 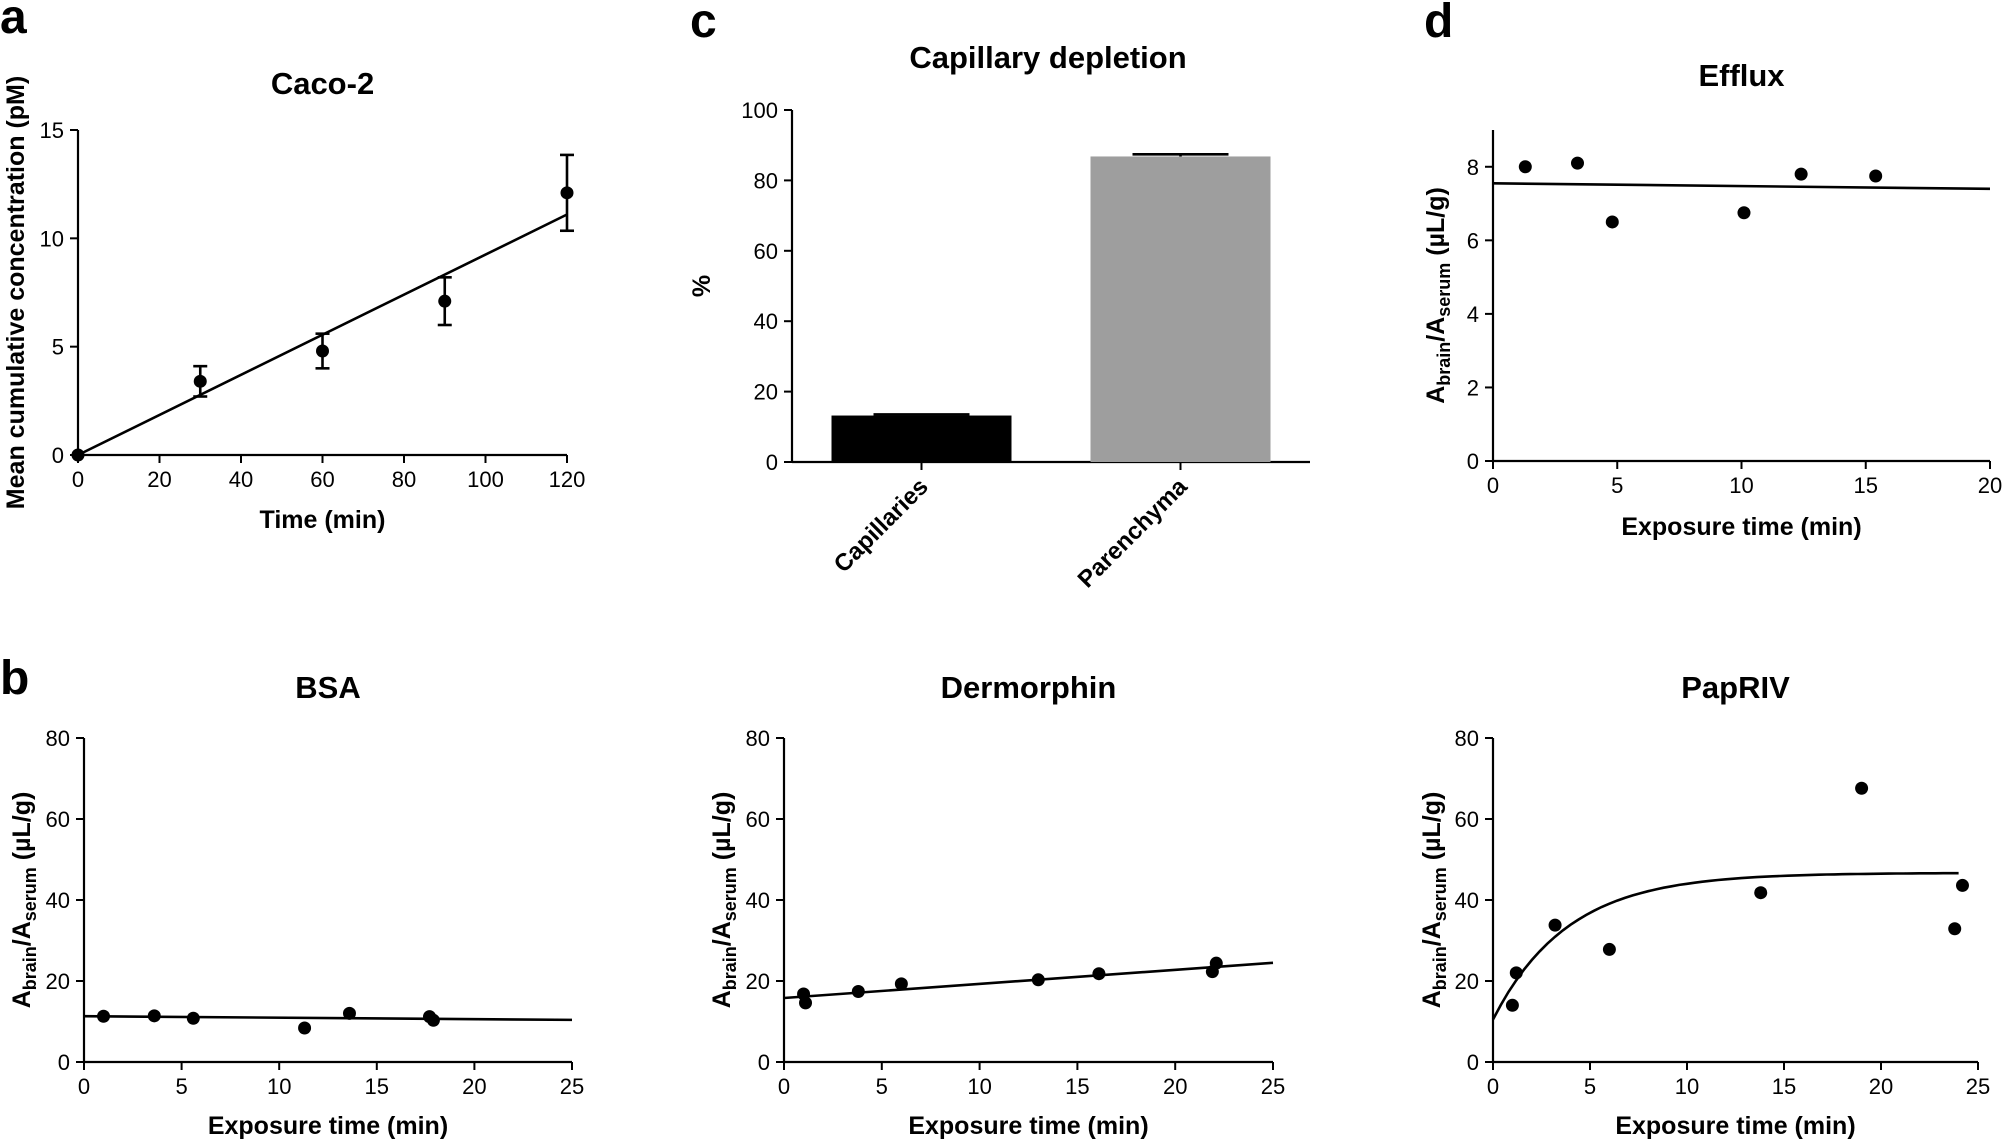 What do you see at coordinates (58, 455) in the screenshot?
I see `caco2-ytick-label: 0` at bounding box center [58, 455].